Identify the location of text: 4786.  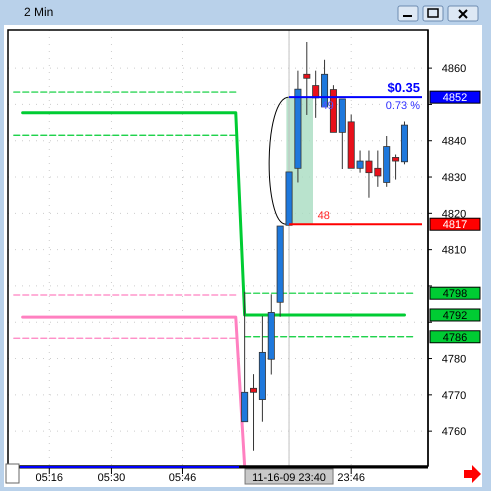
(455, 338).